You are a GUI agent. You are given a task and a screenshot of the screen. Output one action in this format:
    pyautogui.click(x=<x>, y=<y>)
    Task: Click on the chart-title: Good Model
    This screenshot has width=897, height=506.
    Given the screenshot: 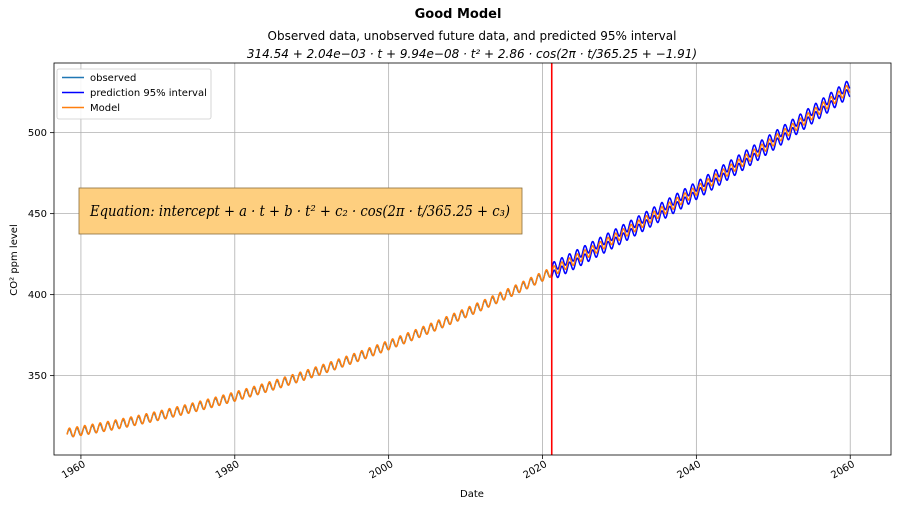 What is the action you would take?
    pyautogui.click(x=458, y=14)
    